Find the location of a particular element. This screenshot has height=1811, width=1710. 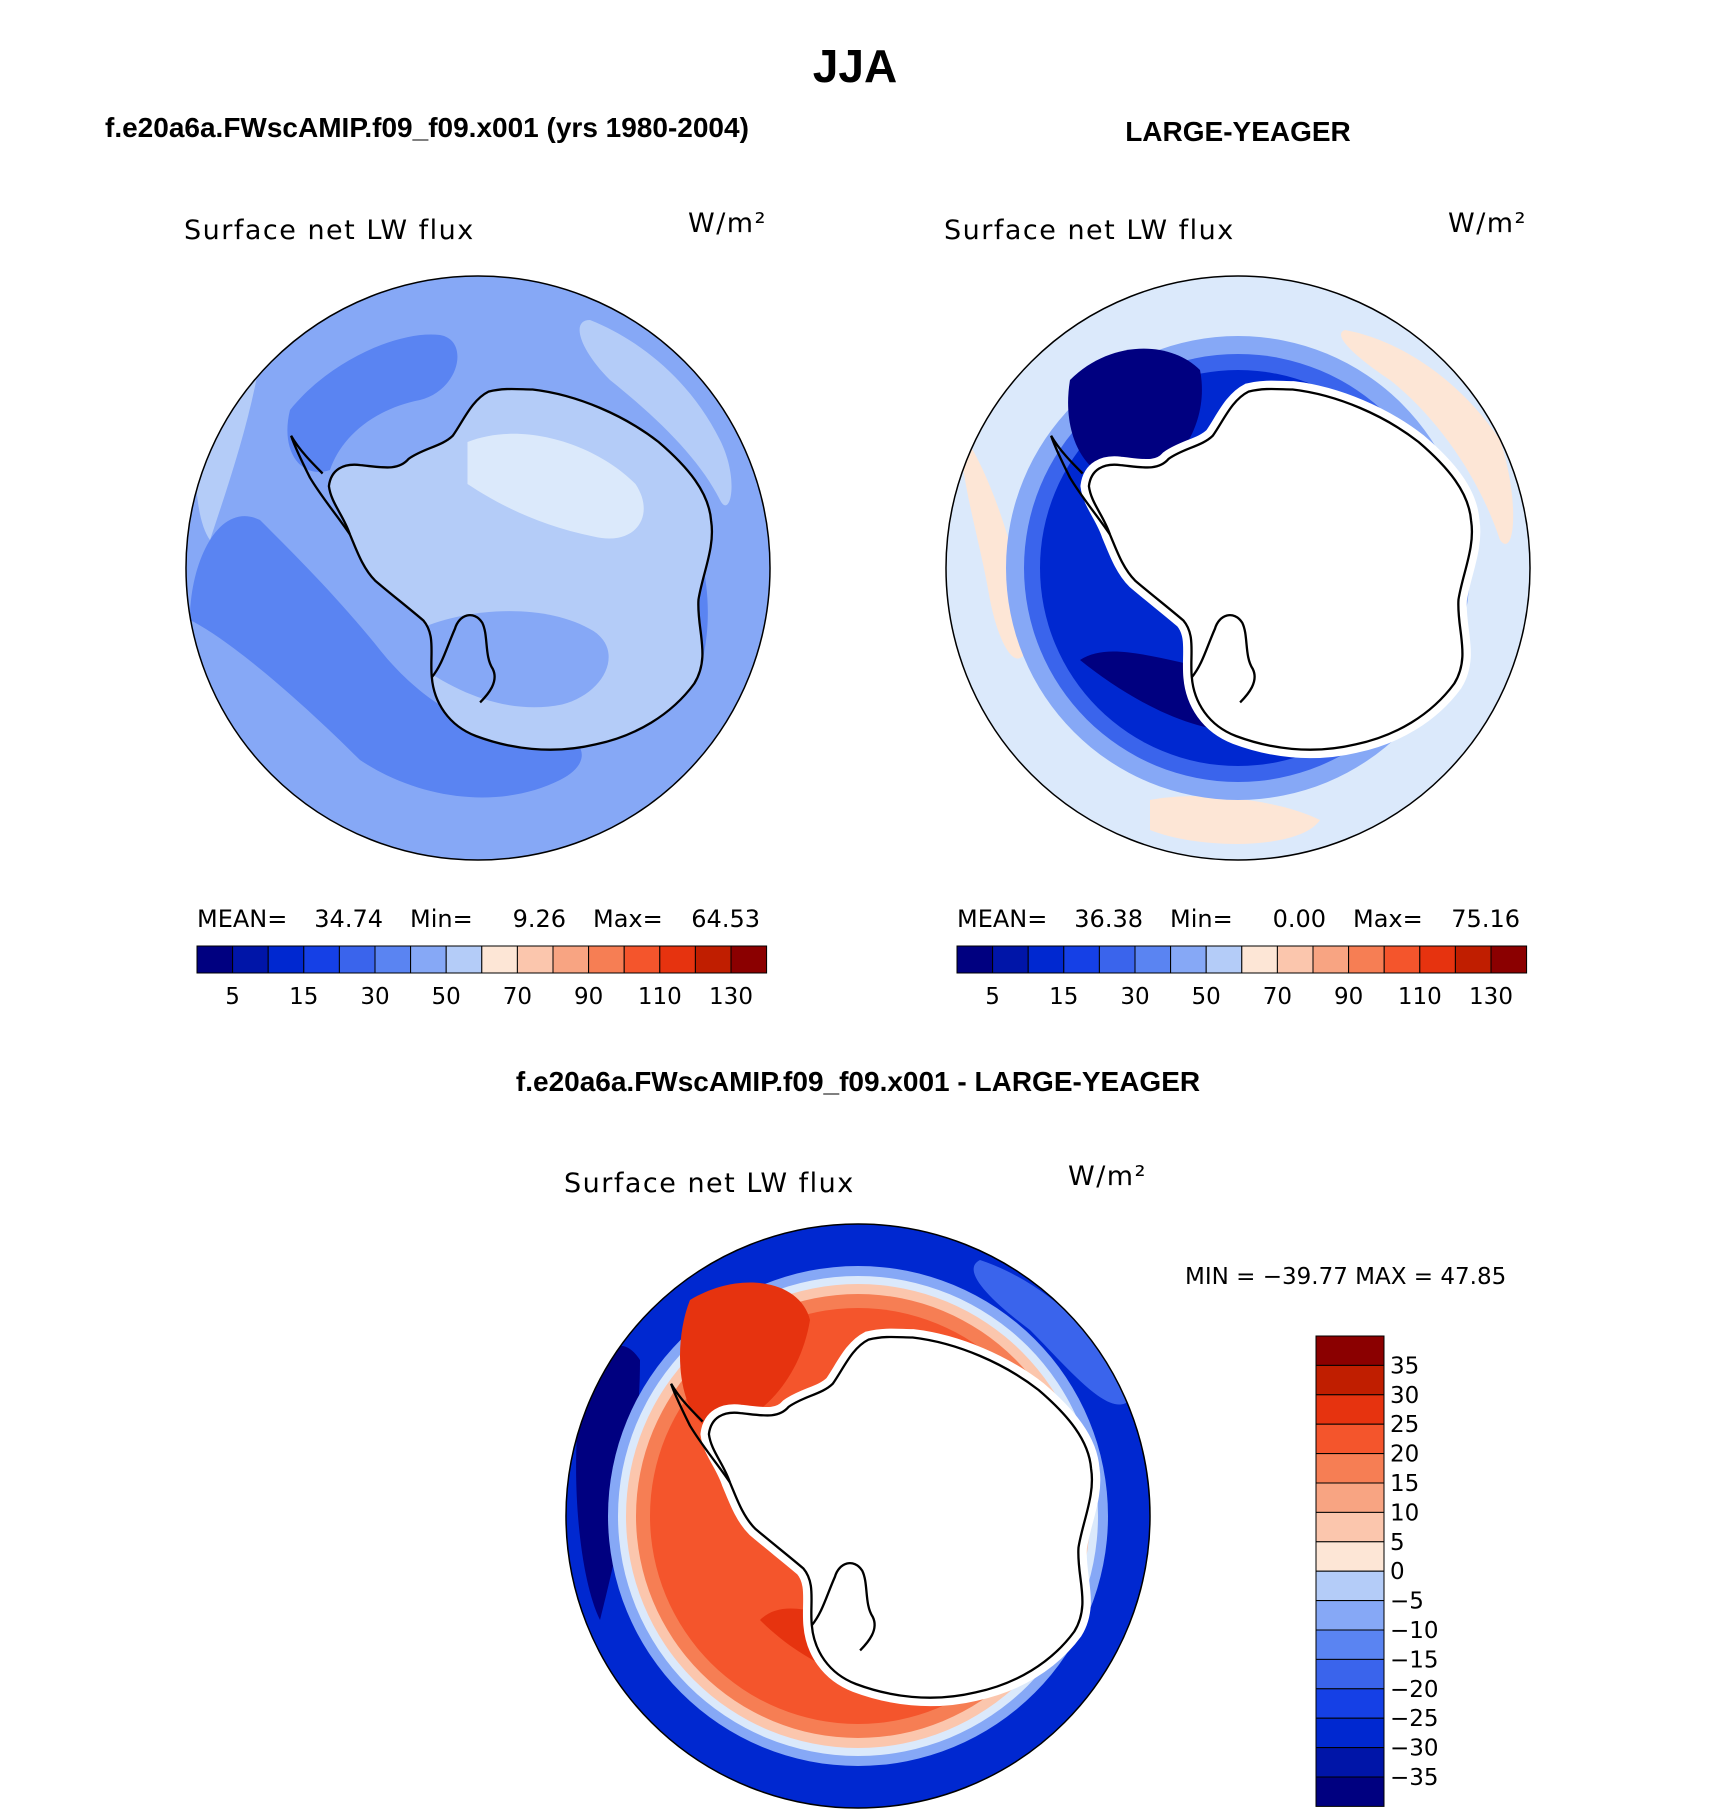

panel-b-map-border is located at coordinates (1238, 568).